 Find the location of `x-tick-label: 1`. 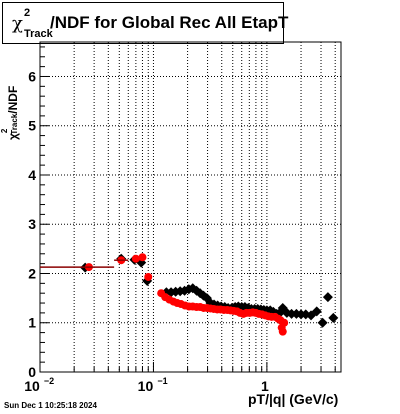

x-tick-label: 1 is located at coordinates (265, 386).